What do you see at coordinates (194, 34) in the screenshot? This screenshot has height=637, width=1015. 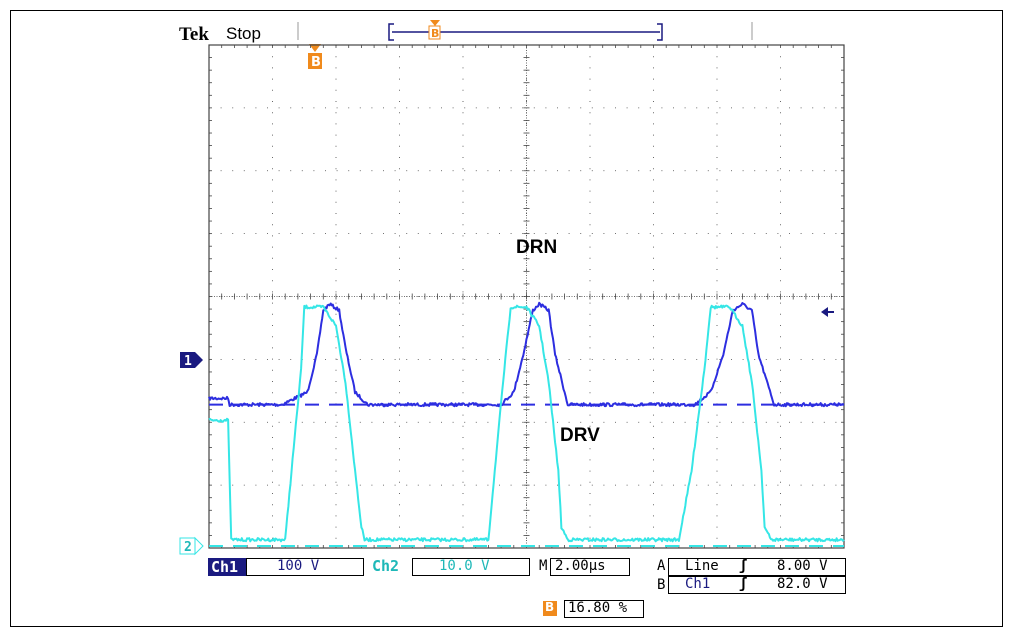 I see `brand-label: Tek` at bounding box center [194, 34].